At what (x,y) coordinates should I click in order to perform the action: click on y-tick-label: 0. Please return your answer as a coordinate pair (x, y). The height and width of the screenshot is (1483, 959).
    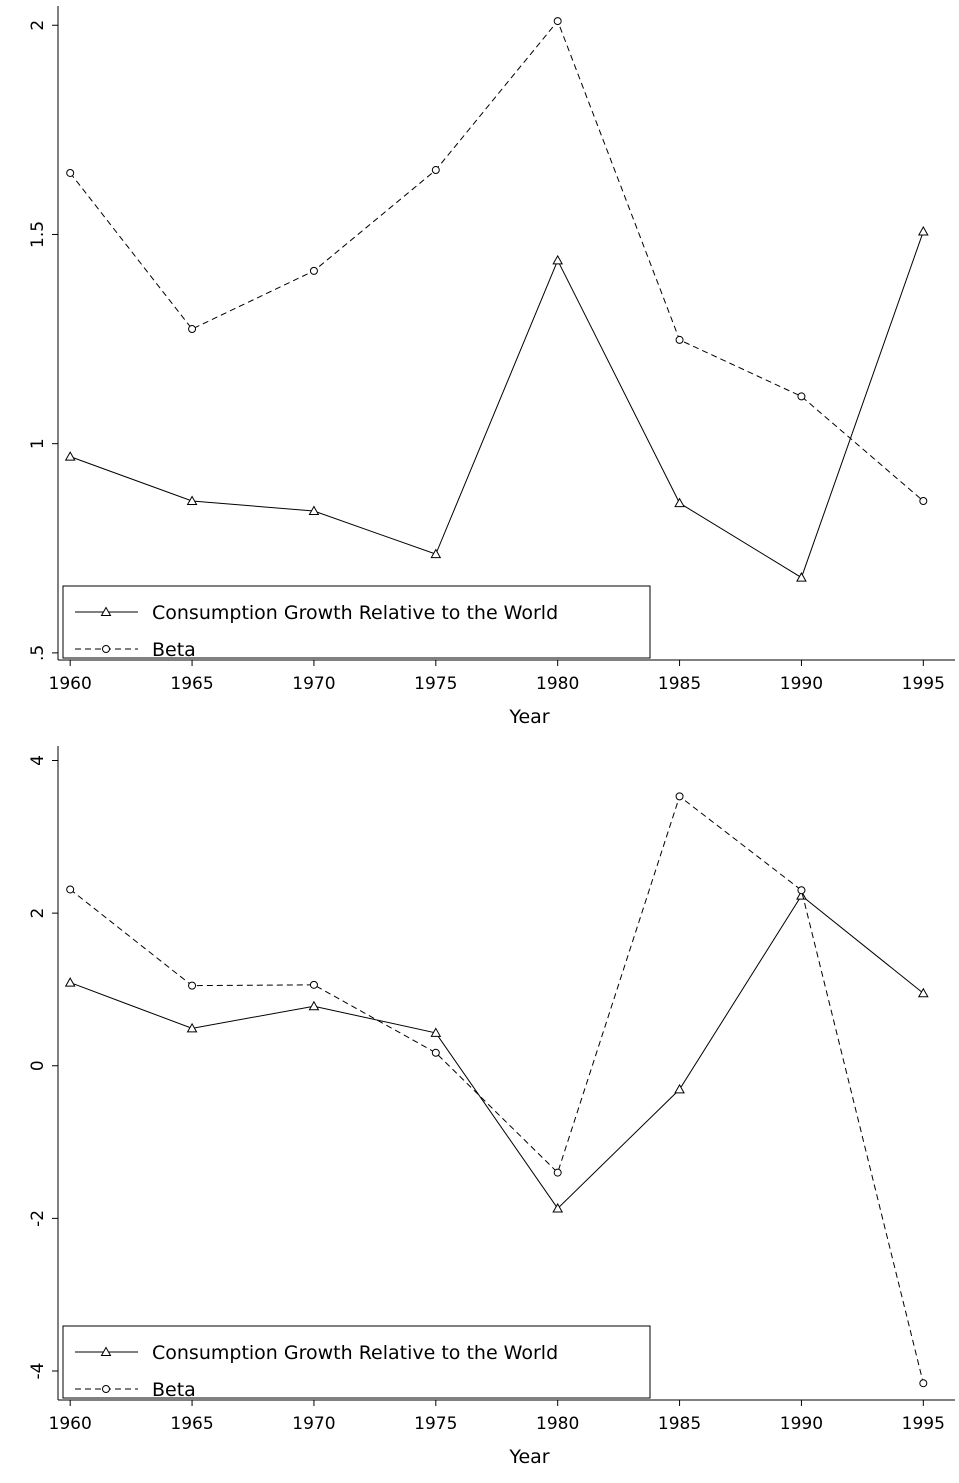
    Looking at the image, I should click on (38, 1065).